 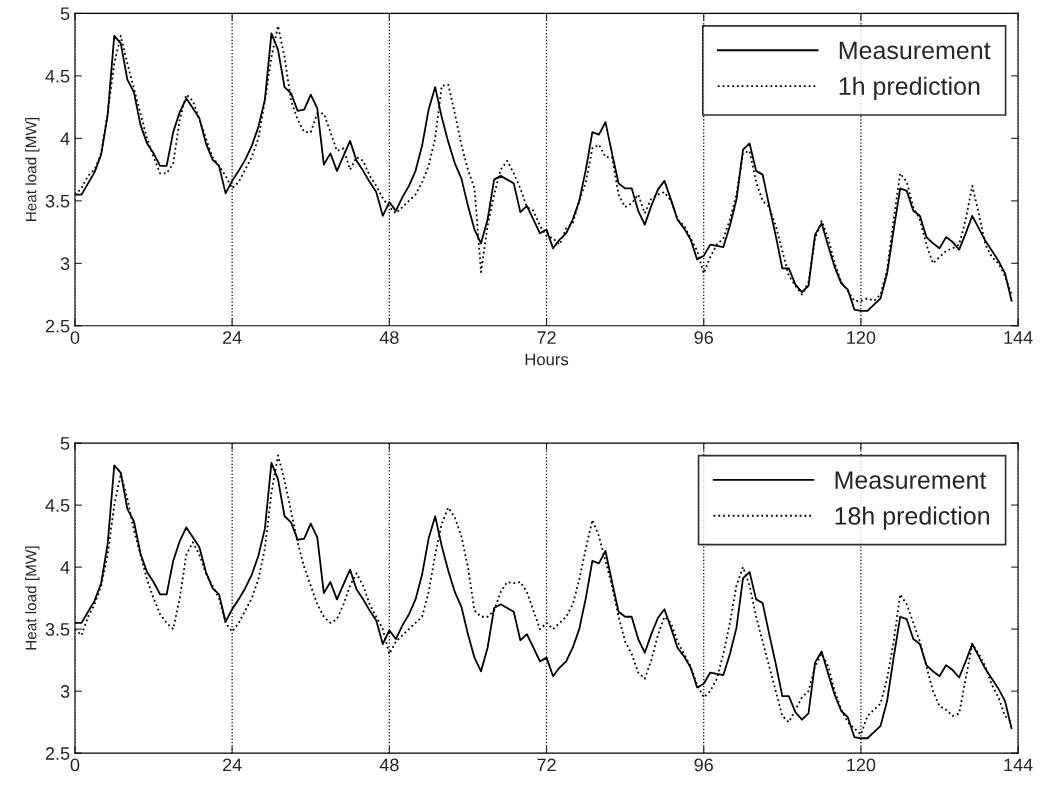 I want to click on legend-label: 1h prediction, so click(x=909, y=88).